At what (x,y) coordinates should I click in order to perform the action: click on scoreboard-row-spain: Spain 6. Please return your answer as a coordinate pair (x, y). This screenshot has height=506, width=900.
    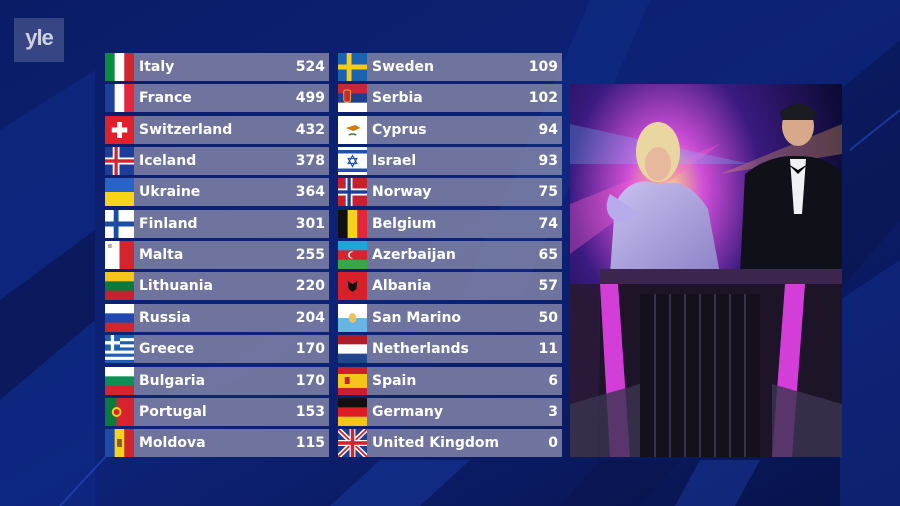
    Looking at the image, I should click on (450, 380).